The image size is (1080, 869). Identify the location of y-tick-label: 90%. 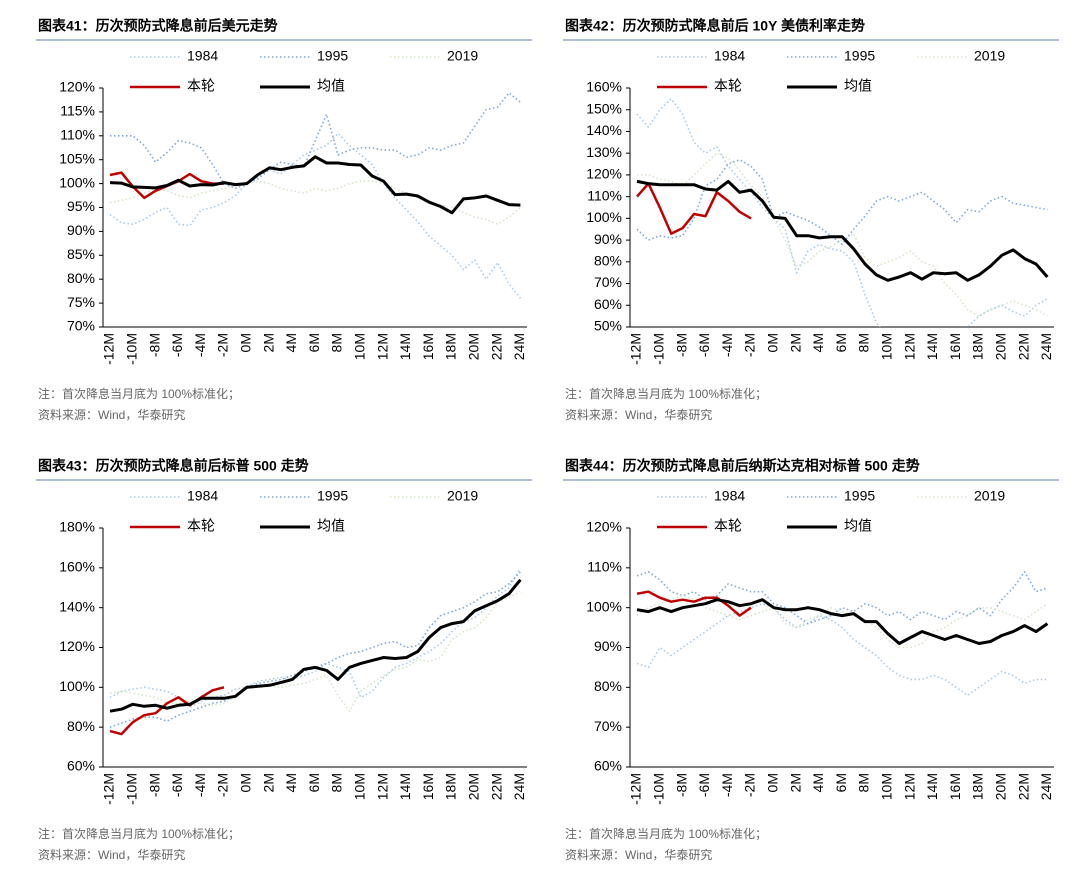
(81, 230).